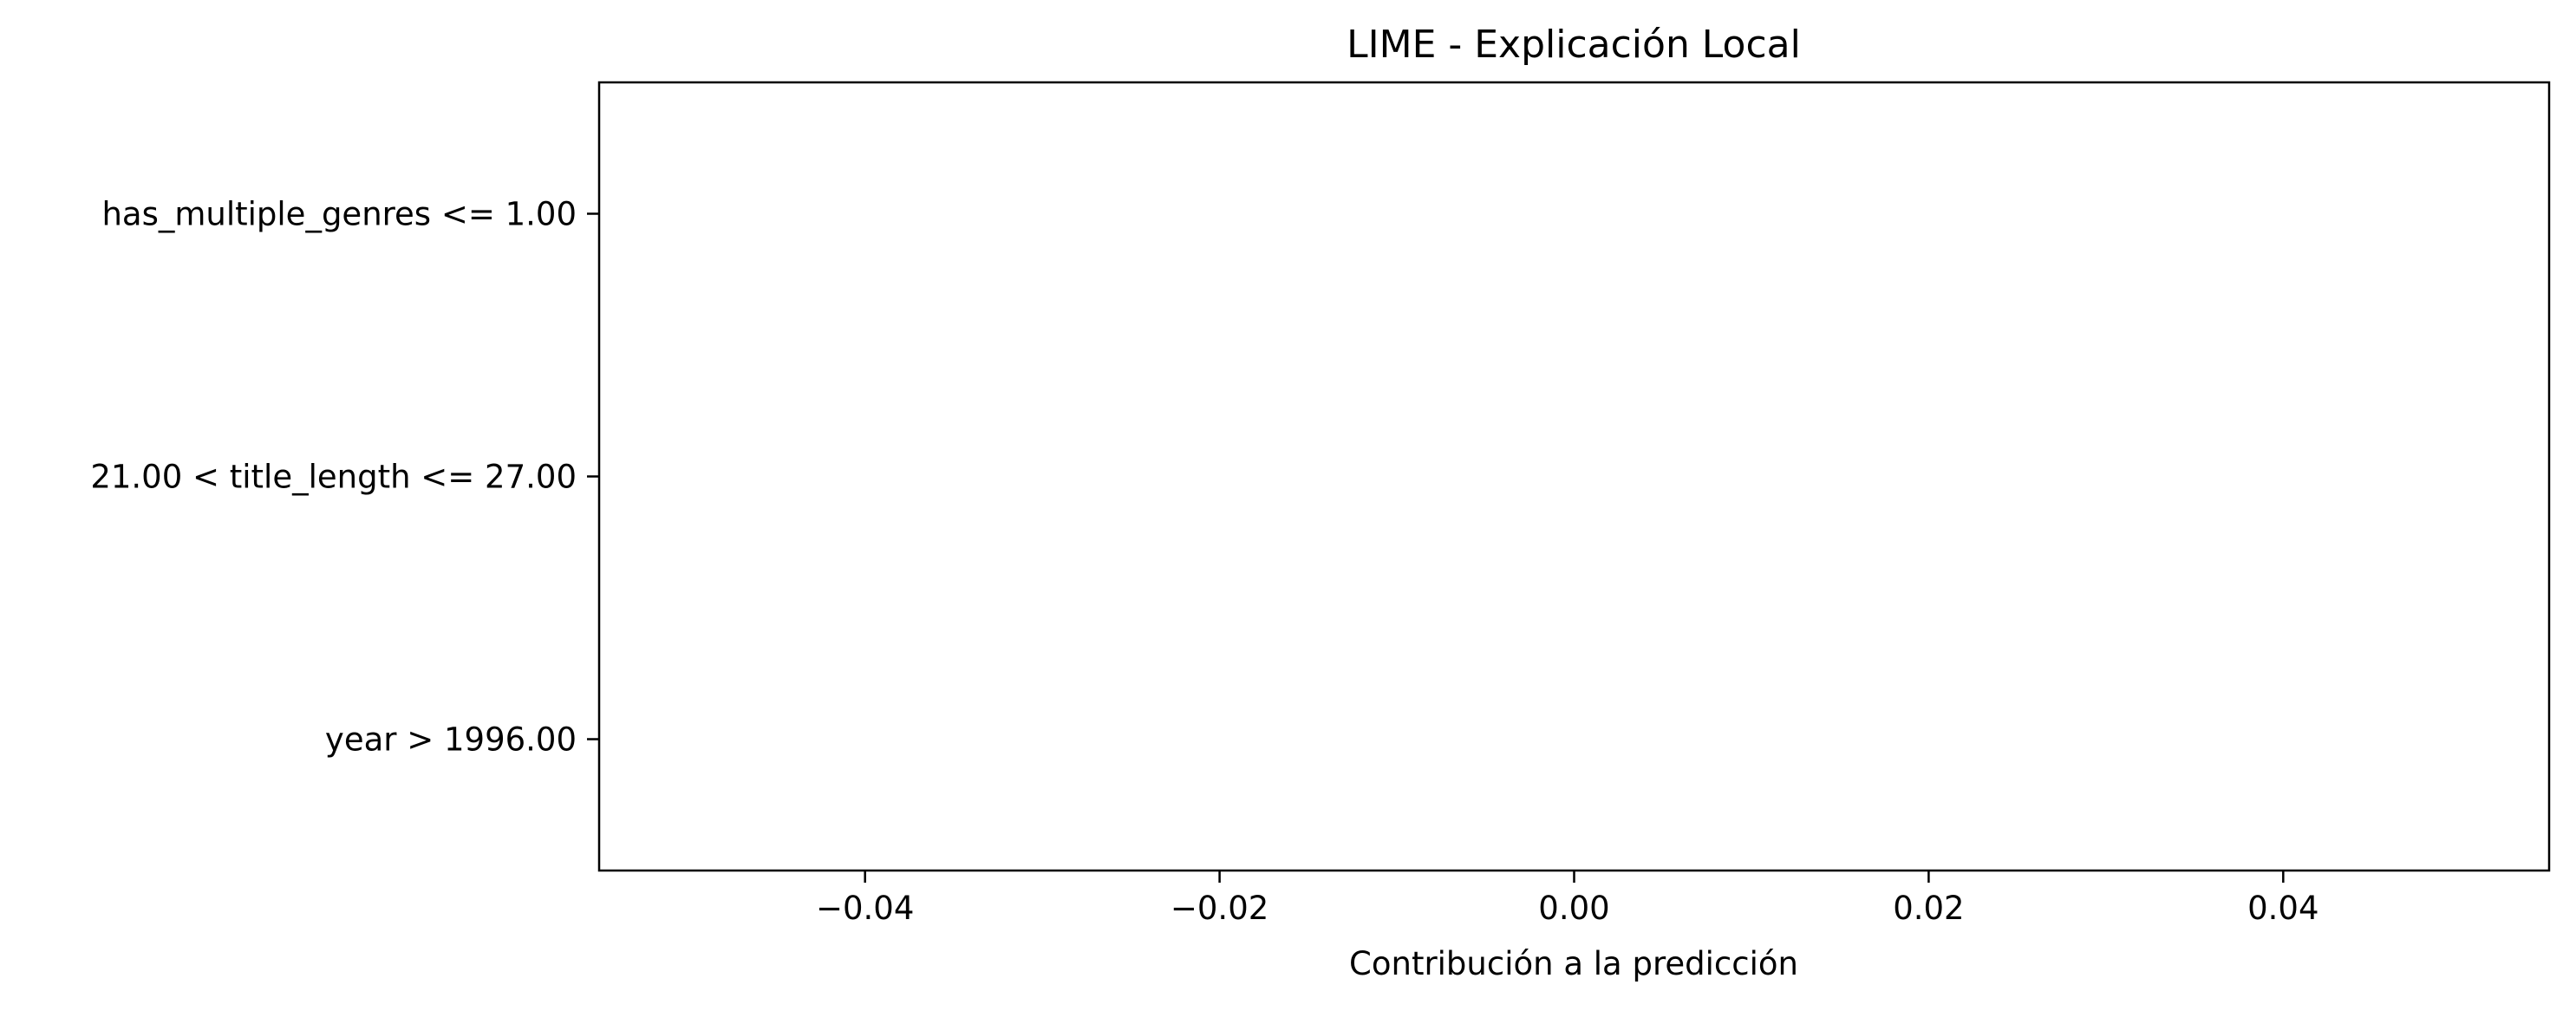 Image resolution: width=2576 pixels, height=1011 pixels. I want to click on x-axis-label: Contribución a la predicción, so click(1574, 963).